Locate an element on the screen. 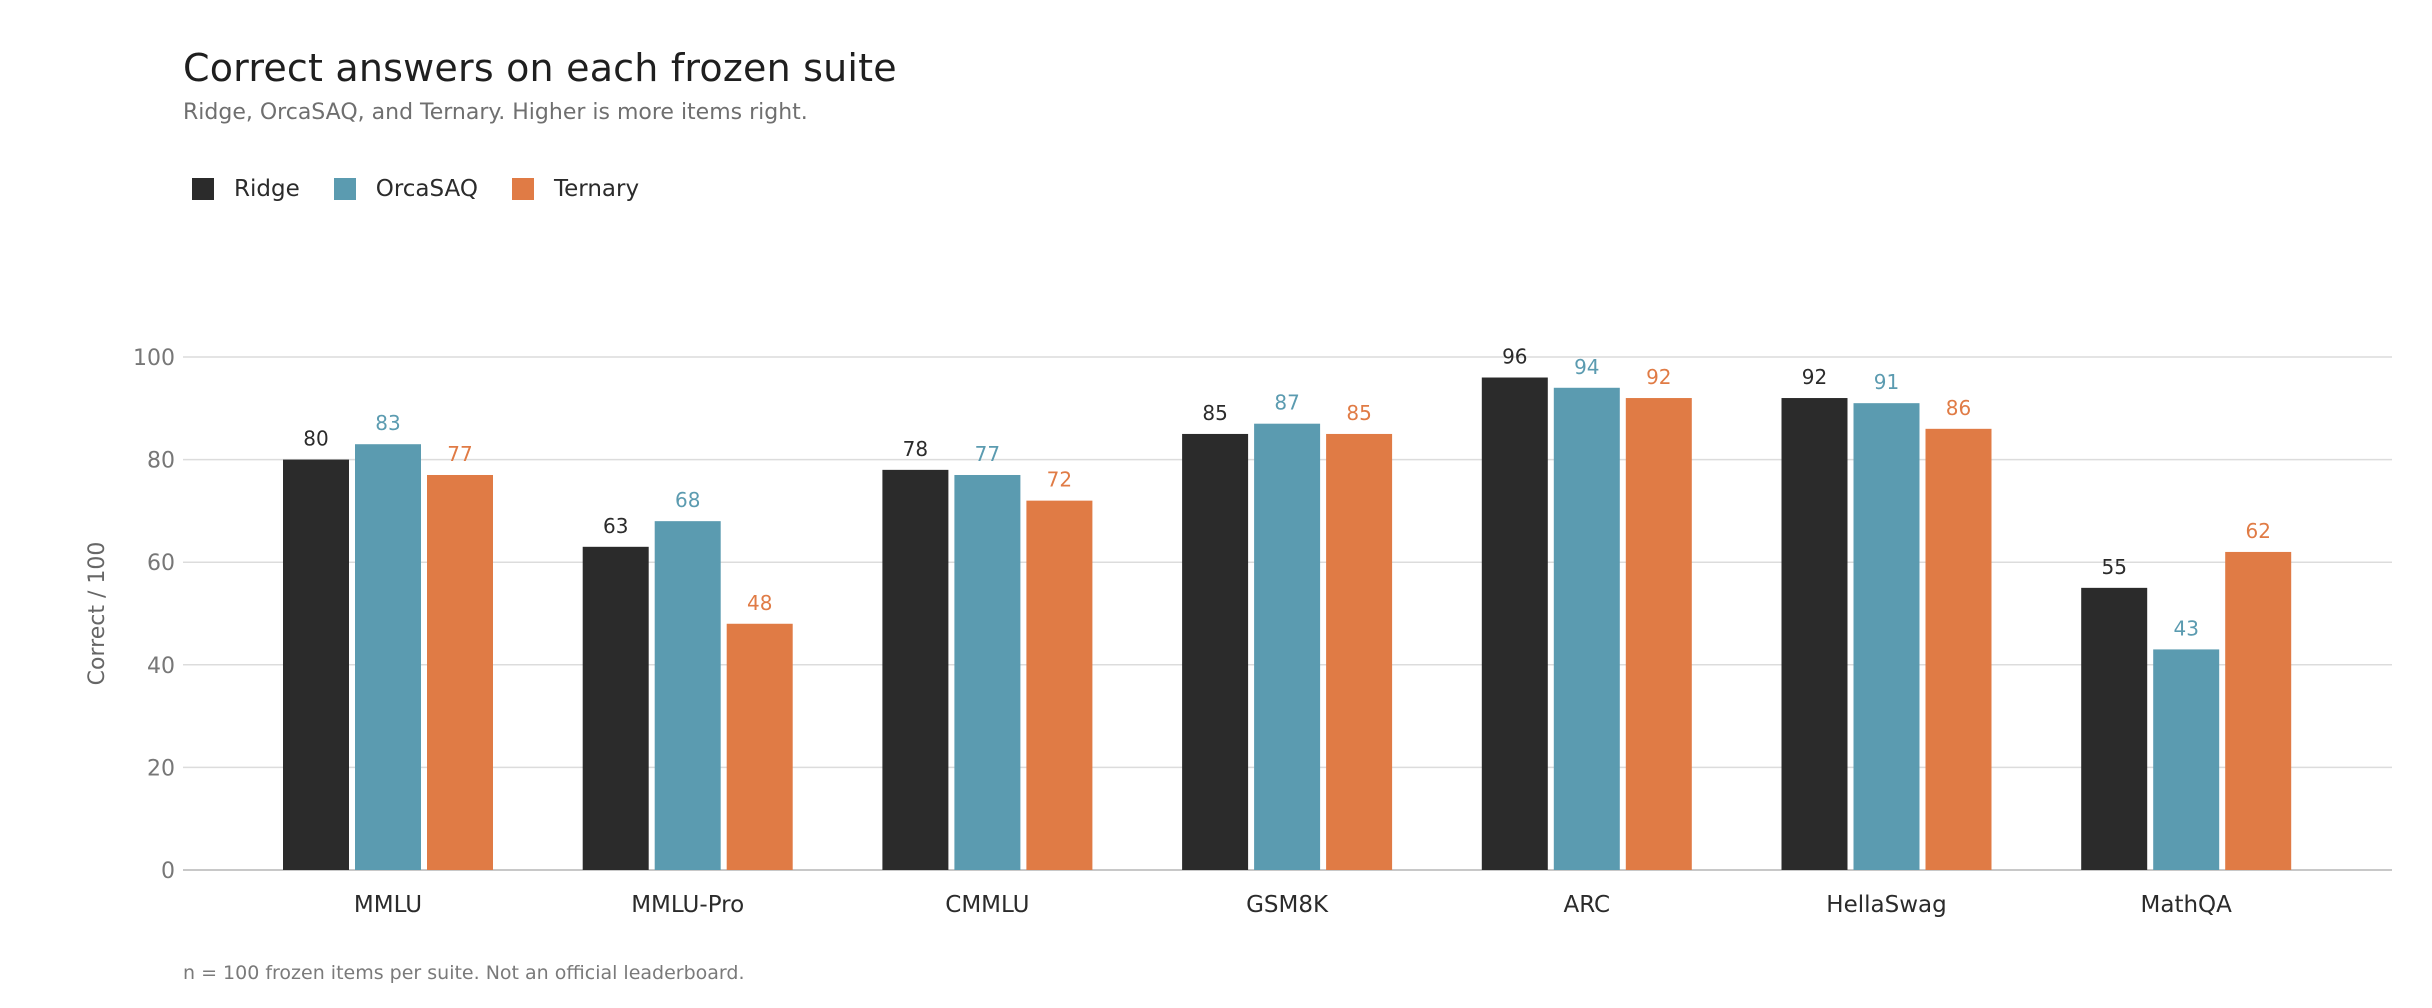 The height and width of the screenshot is (1008, 2432). bar-ternary-mmlu-pro is located at coordinates (759, 746).